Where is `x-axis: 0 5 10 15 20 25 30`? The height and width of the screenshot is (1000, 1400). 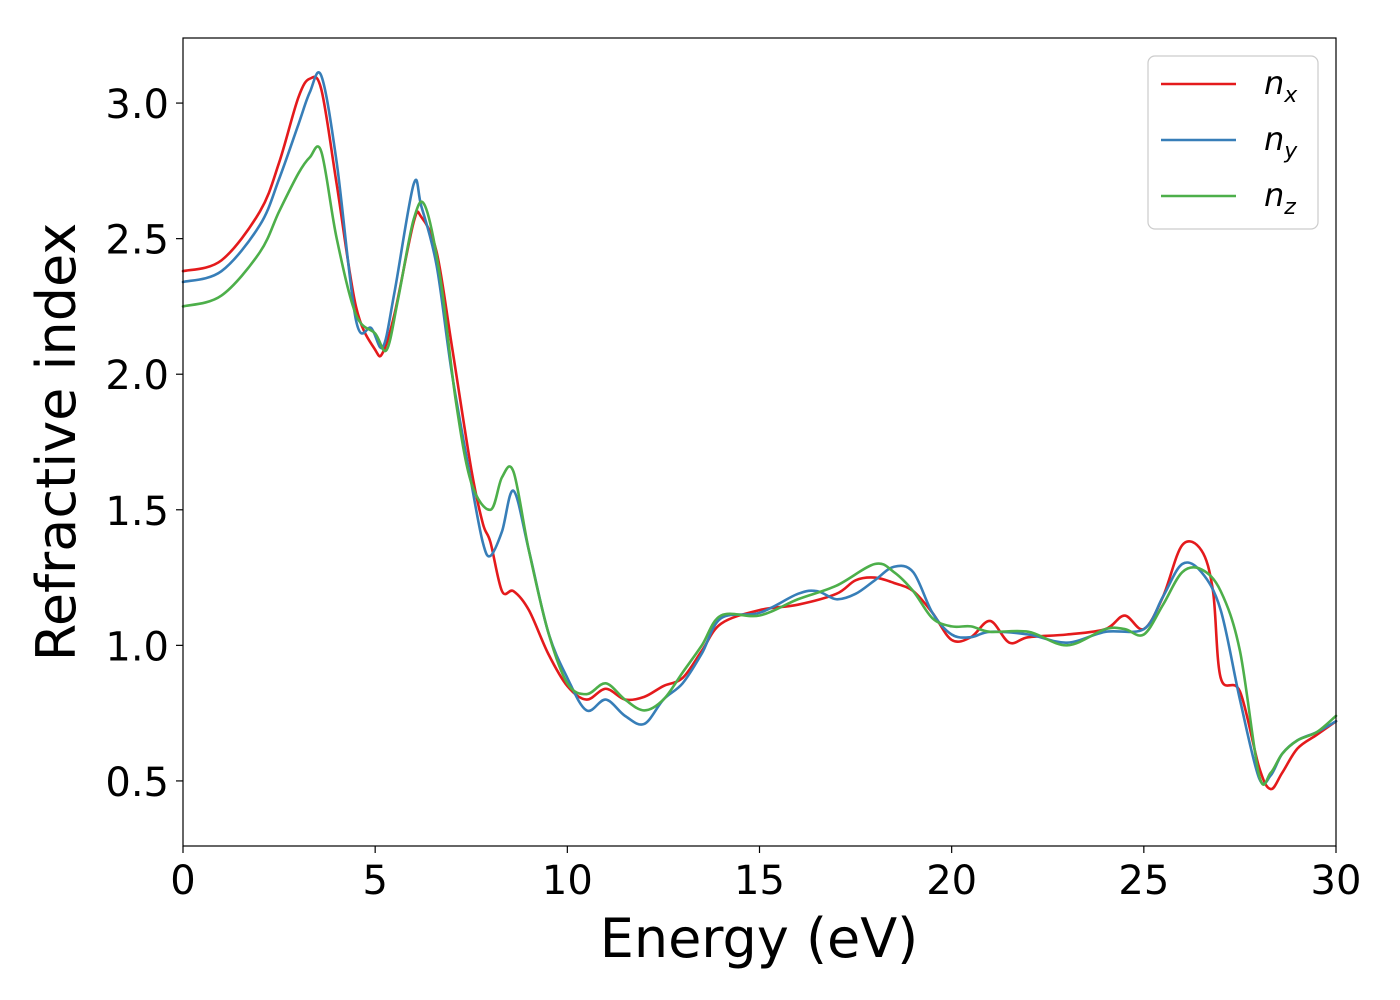 x-axis: 0 5 10 15 20 25 30 is located at coordinates (765, 875).